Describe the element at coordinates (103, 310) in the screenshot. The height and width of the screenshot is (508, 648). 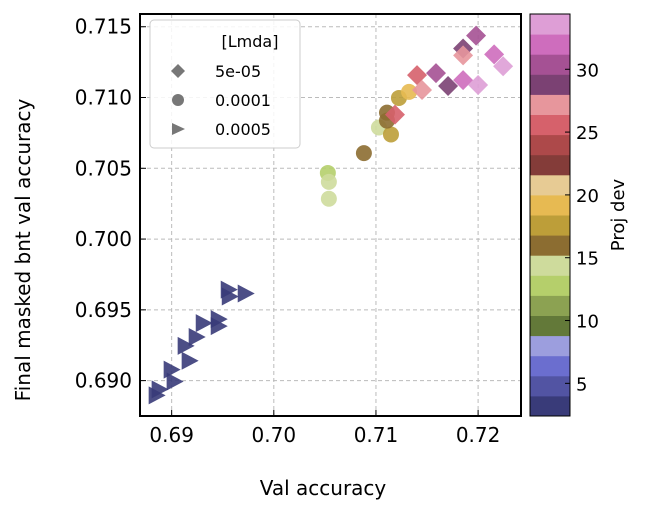
I see `y-tick-label: 0.695` at that location.